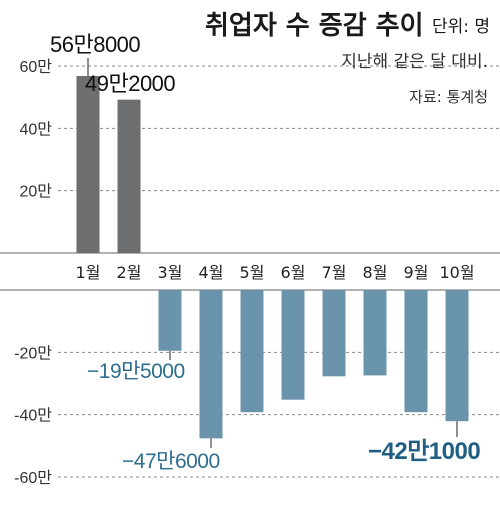 The image size is (500, 505). What do you see at coordinates (129, 272) in the screenshot?
I see `x-tick-label: 2월` at bounding box center [129, 272].